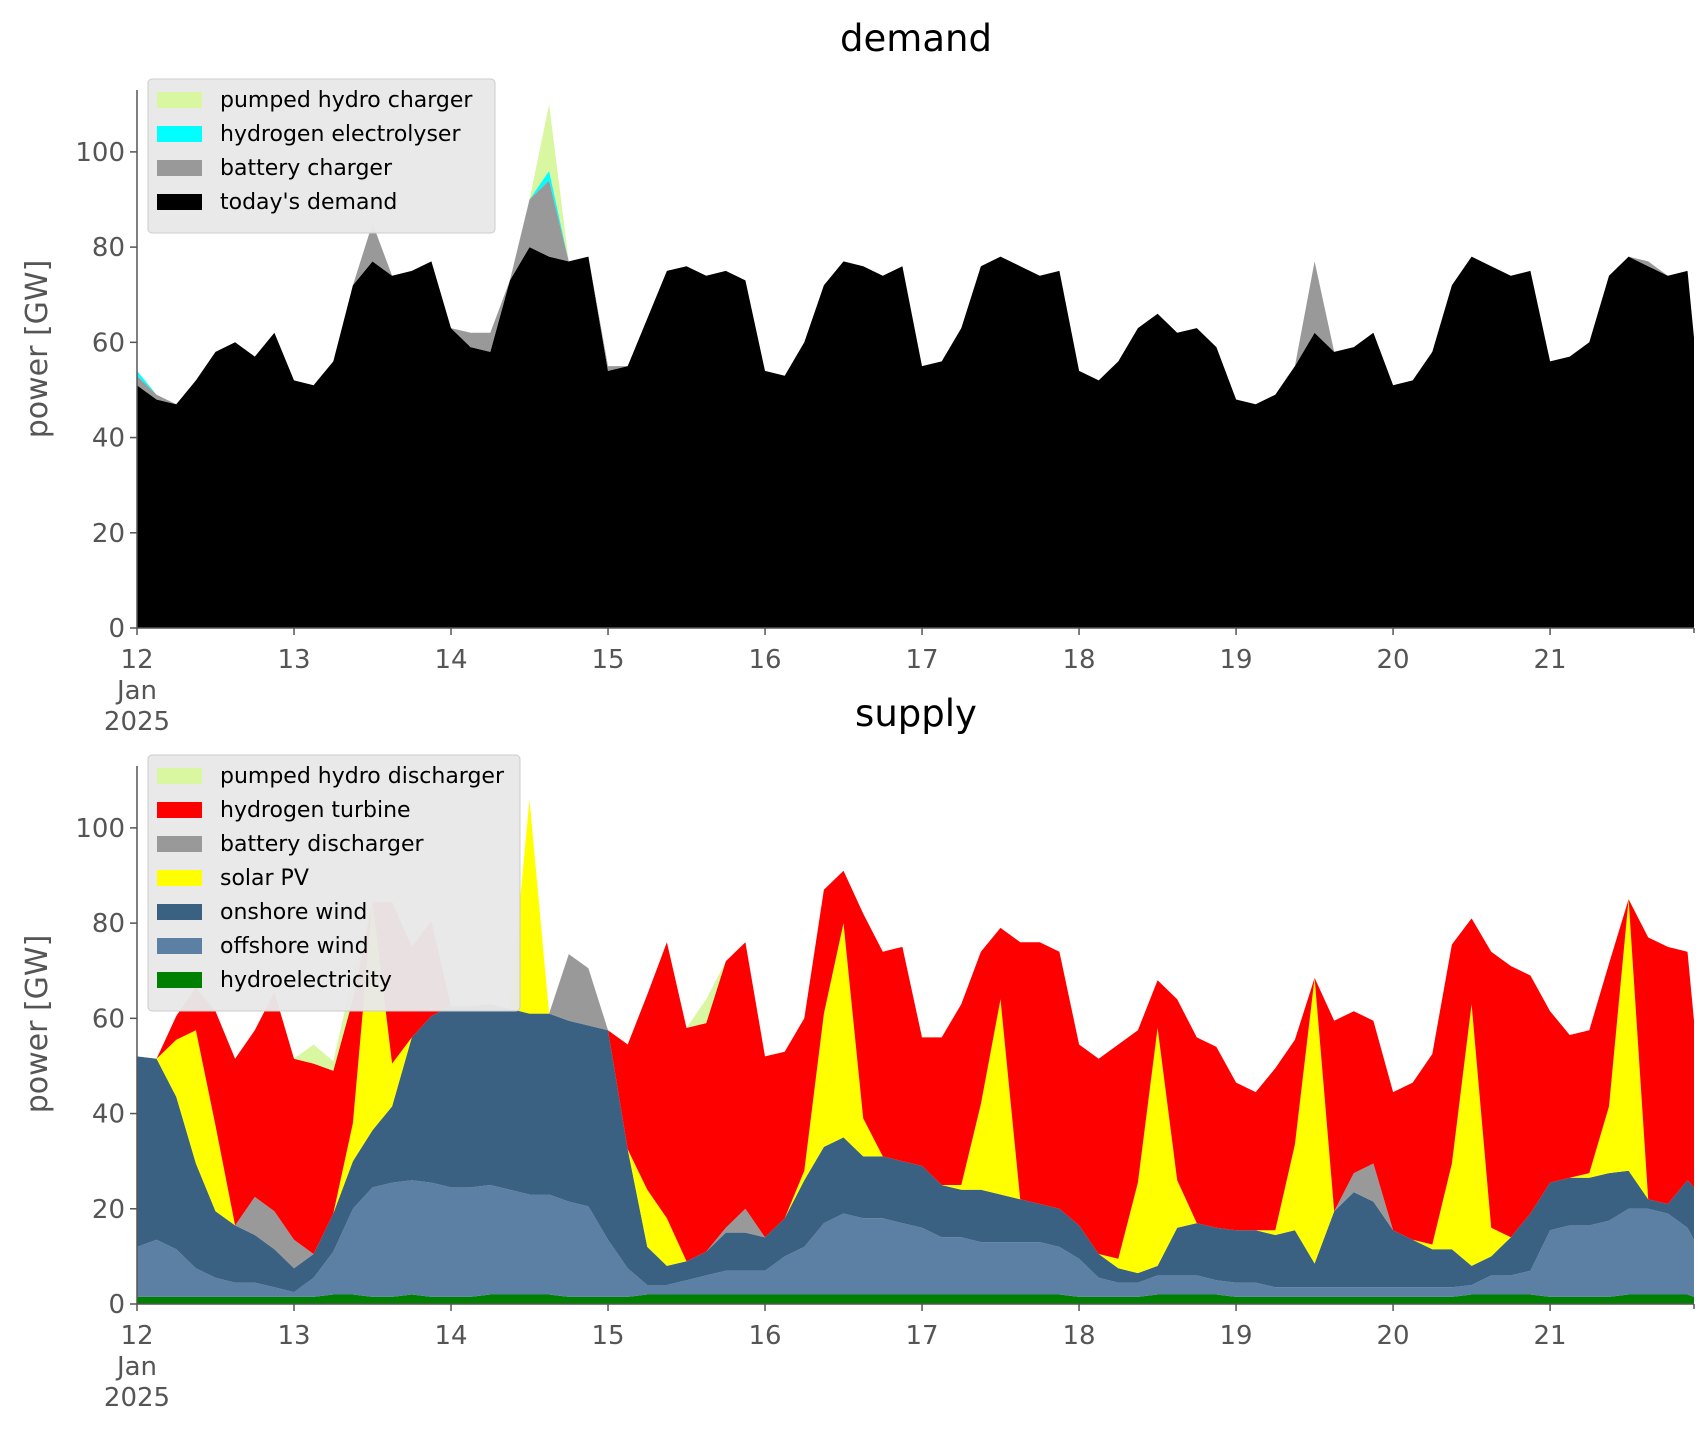  What do you see at coordinates (179, 168) in the screenshot?
I see `demand-legend-swatch-battery-charger` at bounding box center [179, 168].